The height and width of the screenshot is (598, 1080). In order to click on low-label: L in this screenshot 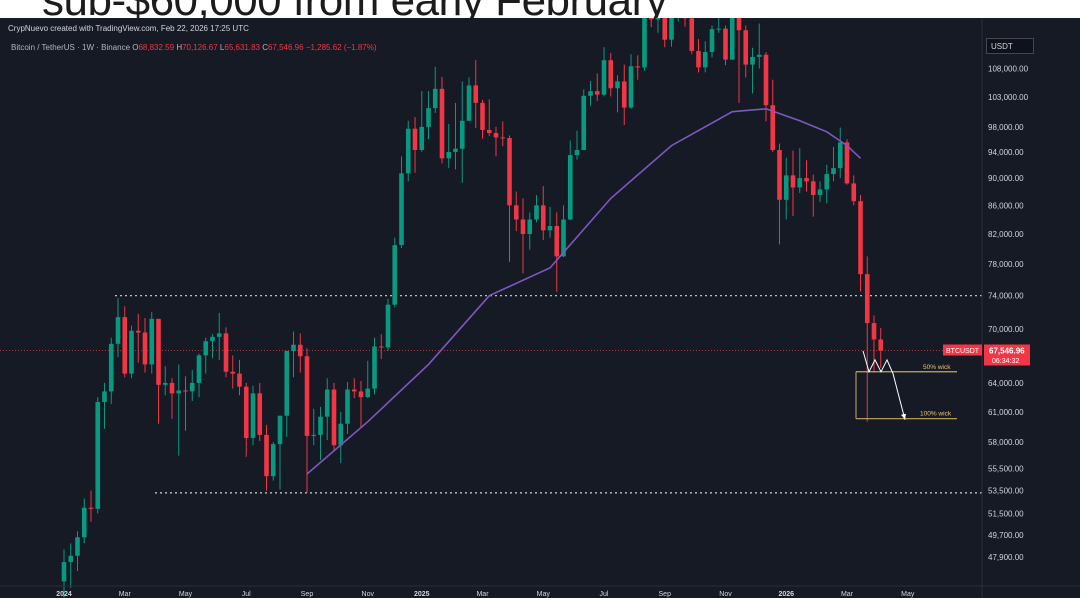, I will do `click(222, 47)`.